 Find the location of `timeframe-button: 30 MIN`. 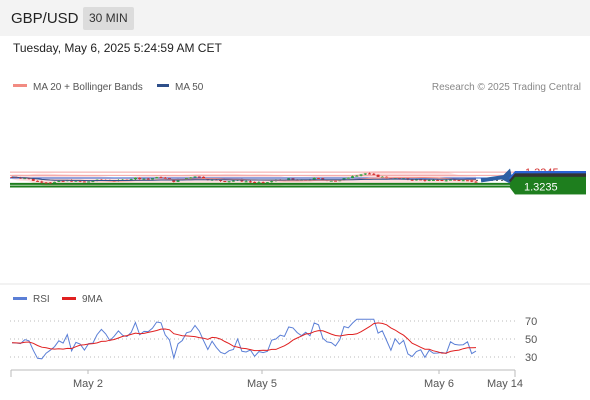

timeframe-button: 30 MIN is located at coordinates (108, 18).